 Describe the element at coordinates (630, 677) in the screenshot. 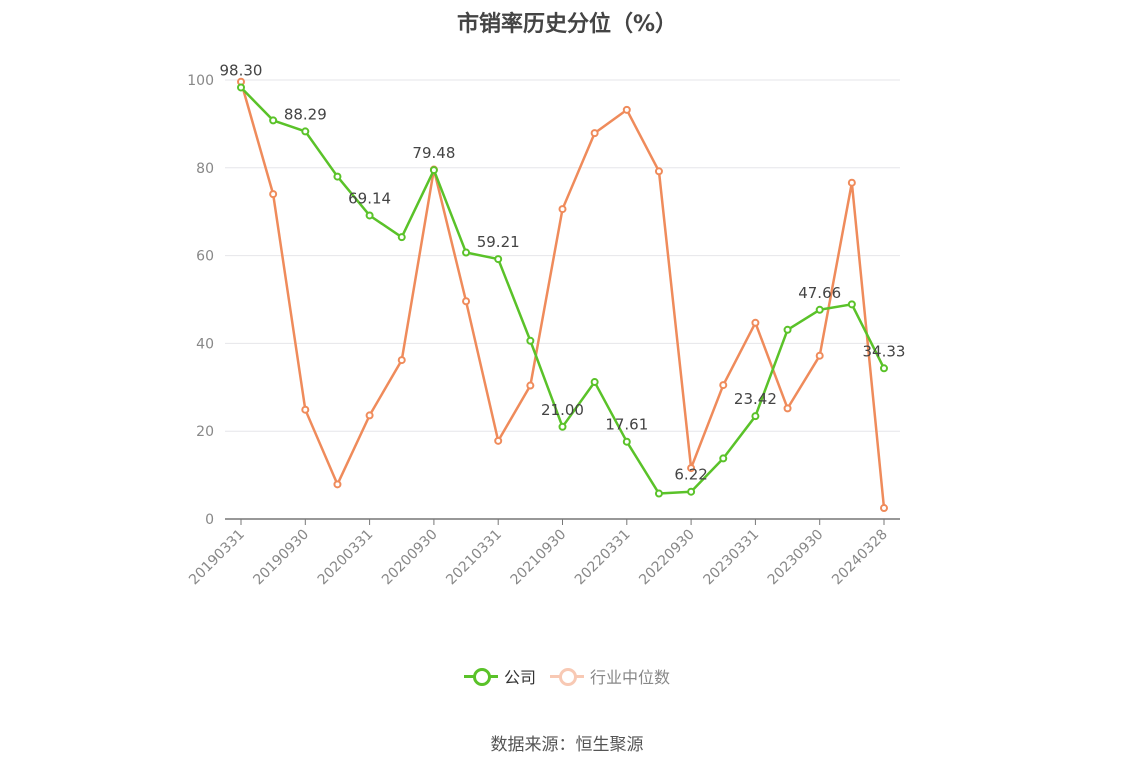

I see `legend-label-industry-median: 行业中位数` at that location.